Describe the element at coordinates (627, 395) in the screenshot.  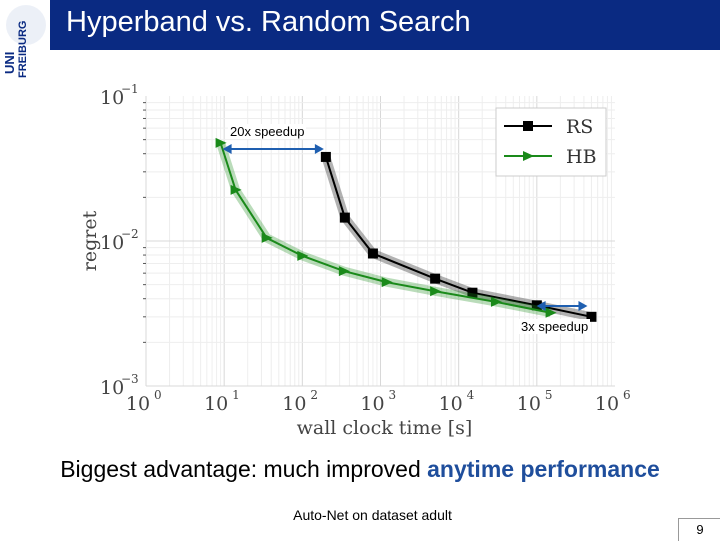
I see `x-tick-exponent: 6` at that location.